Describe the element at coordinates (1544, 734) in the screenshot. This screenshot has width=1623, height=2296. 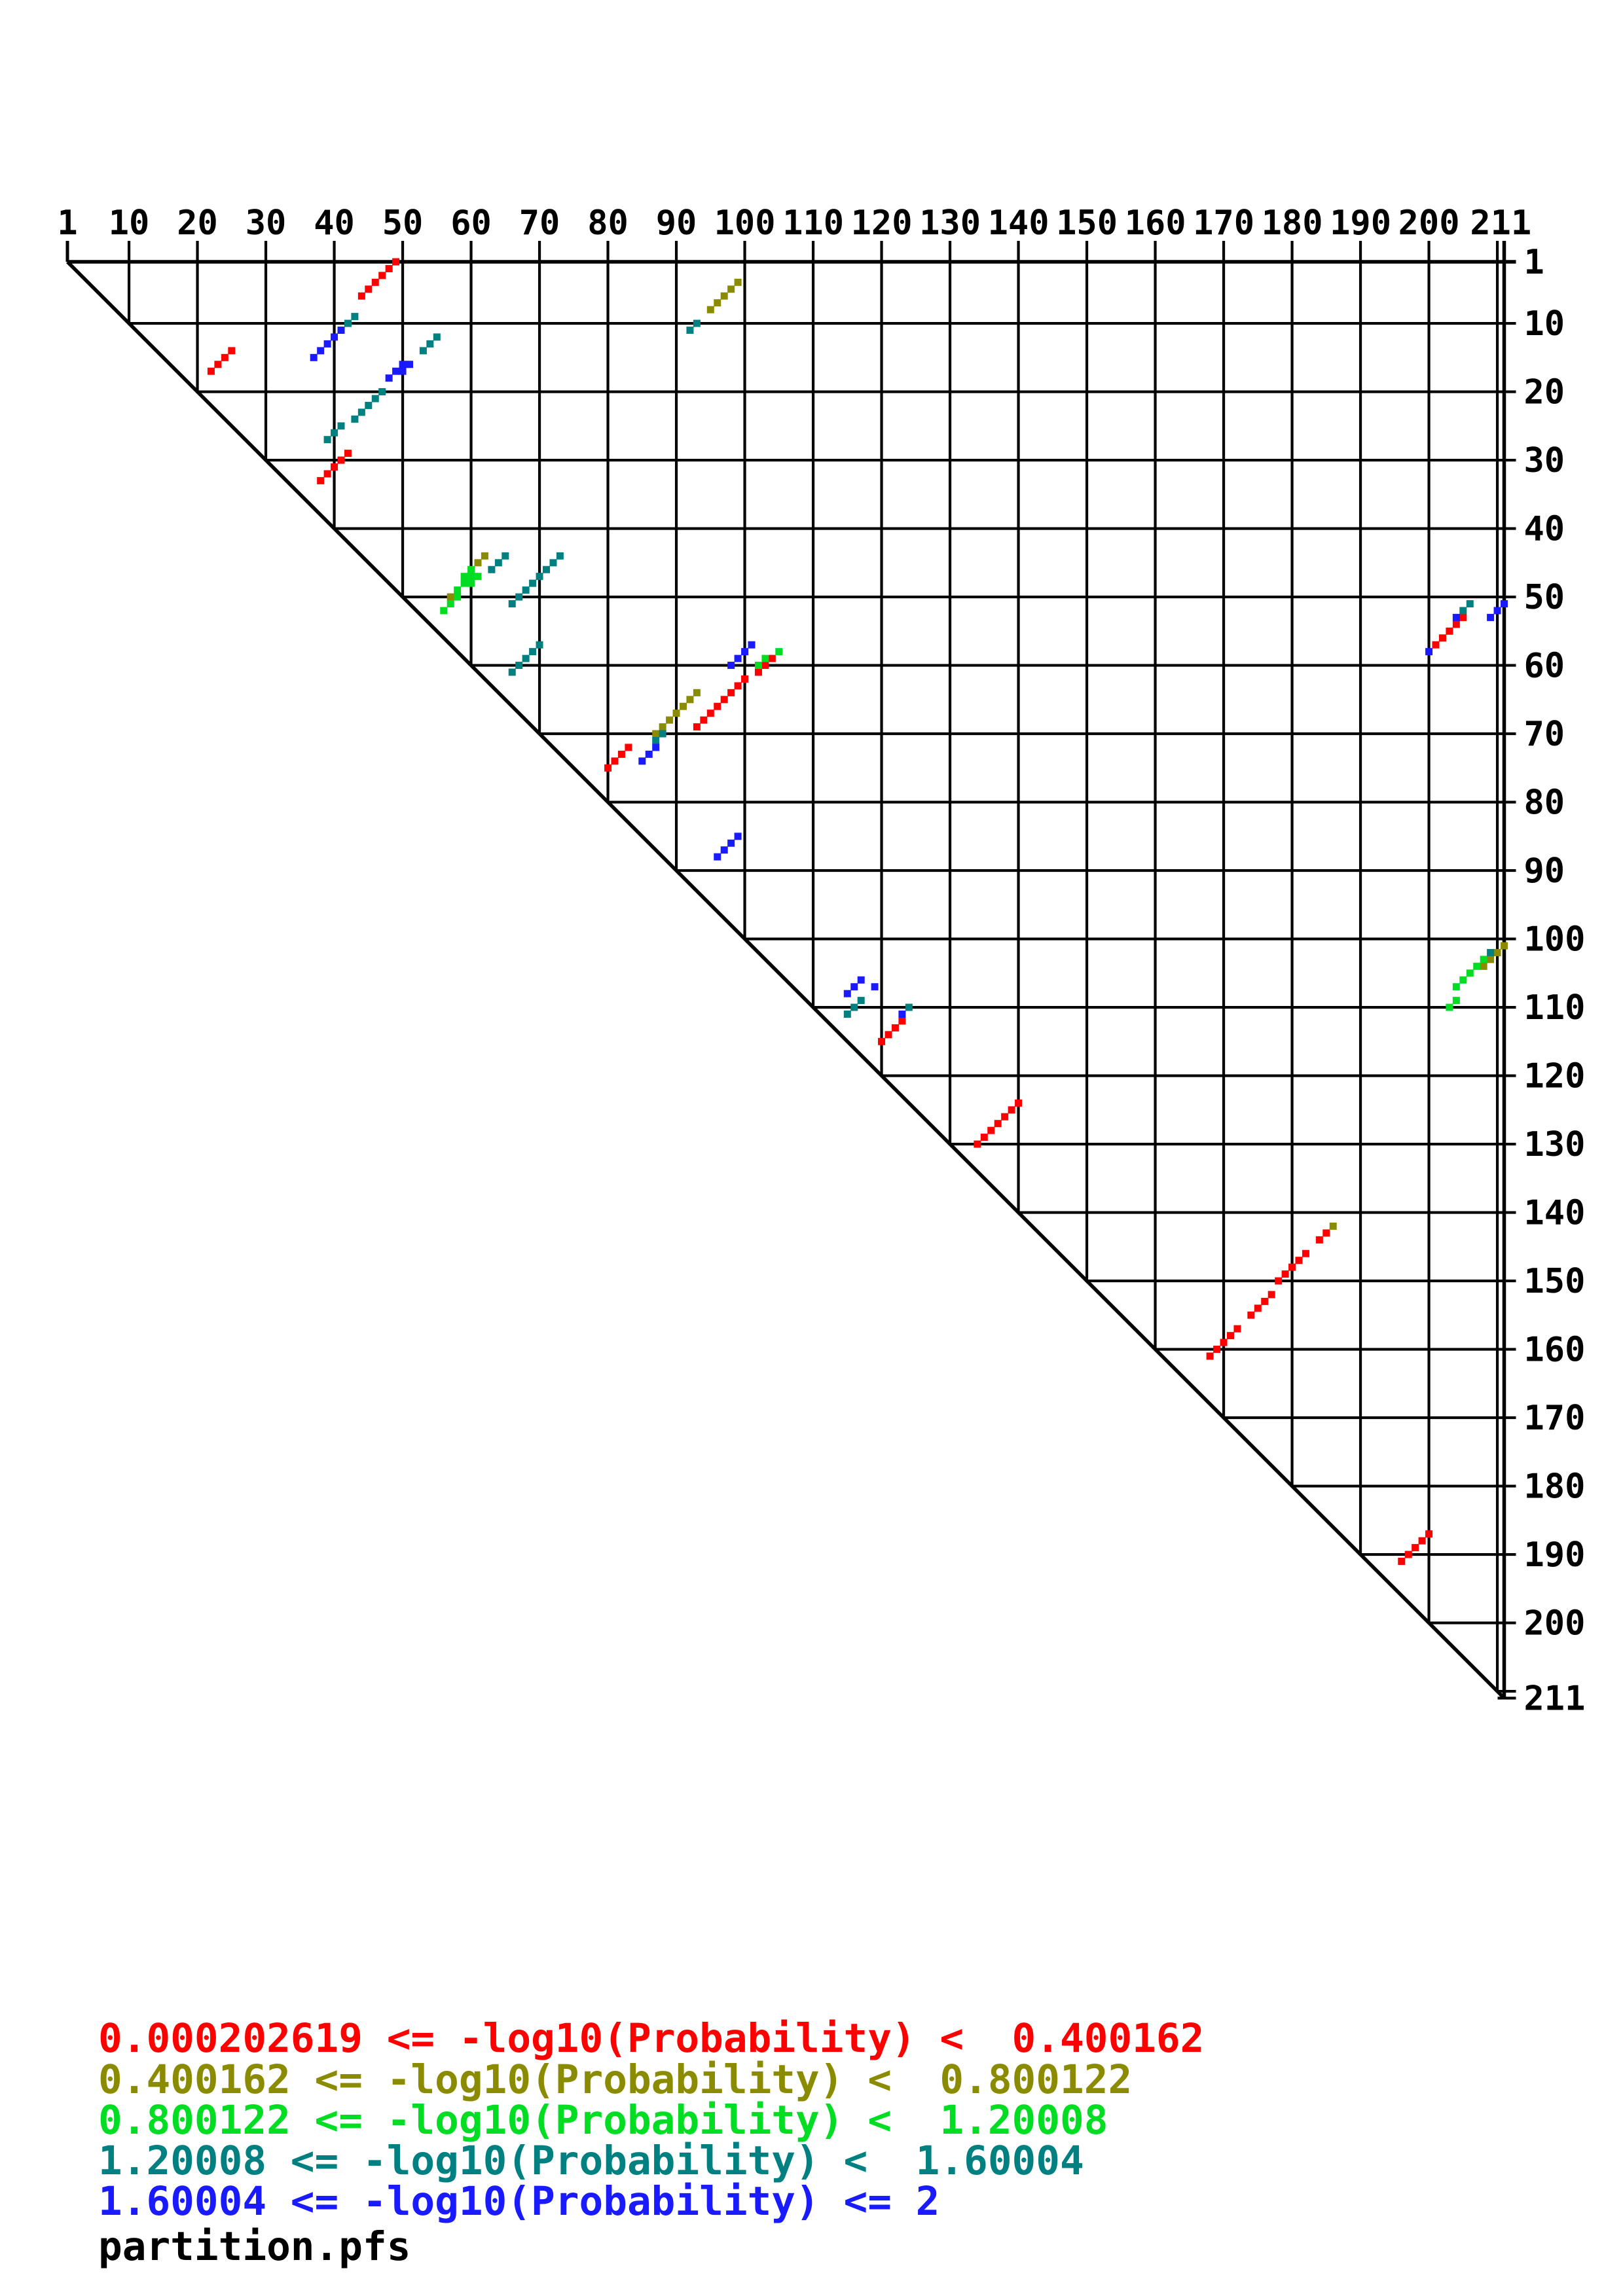
I see `right-tick-label-70: 70` at that location.